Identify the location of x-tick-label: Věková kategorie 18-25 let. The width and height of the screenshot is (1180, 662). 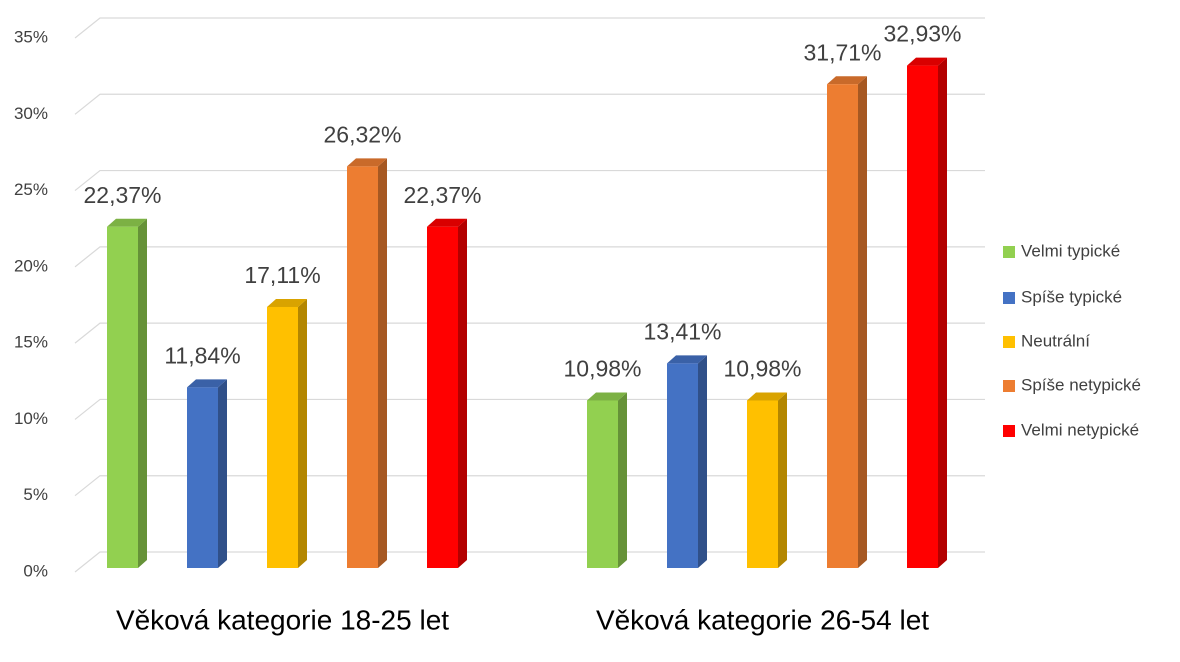
(282, 619).